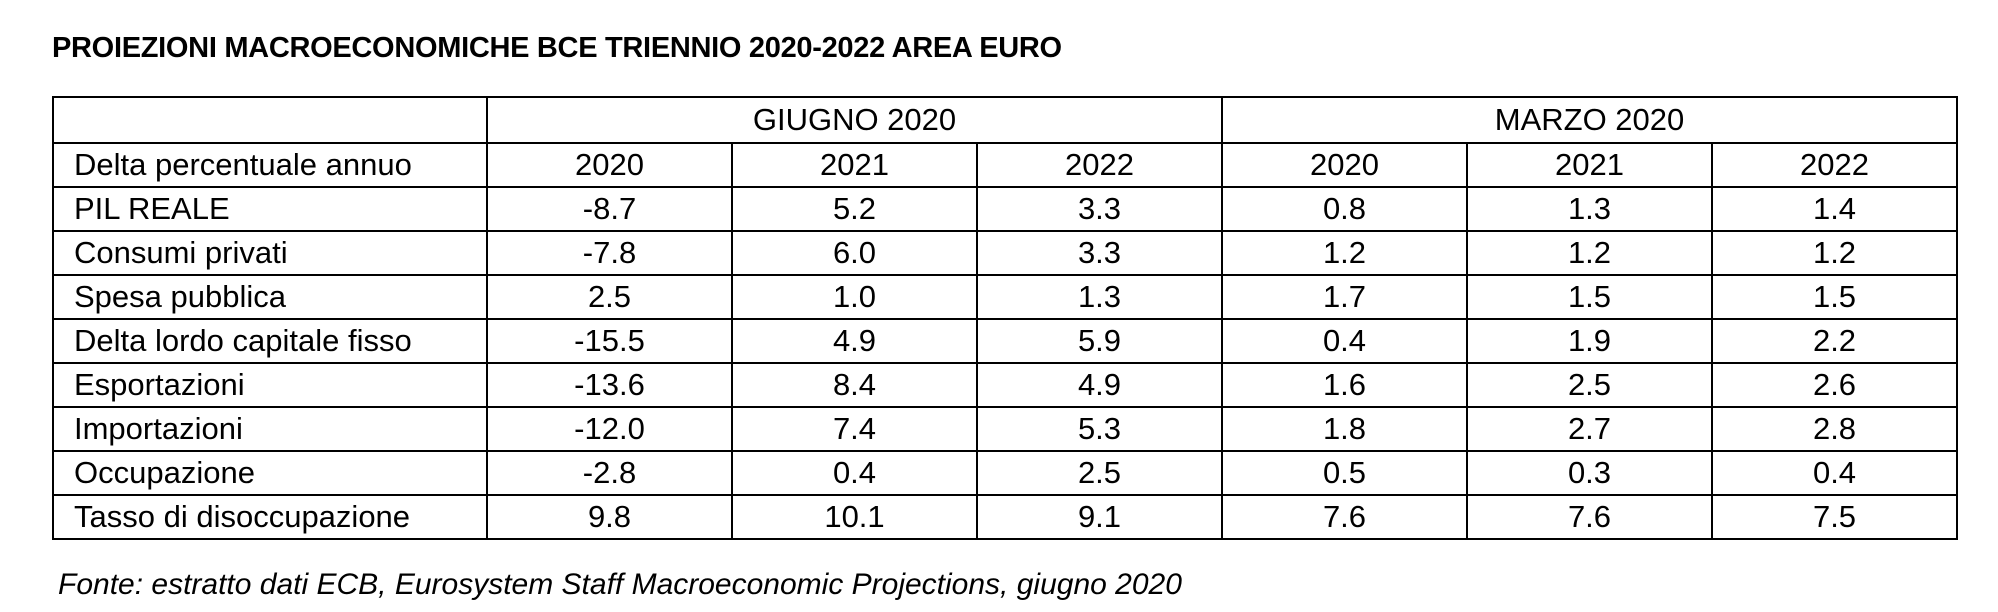  I want to click on value-cell: 5.3, so click(1099, 429).